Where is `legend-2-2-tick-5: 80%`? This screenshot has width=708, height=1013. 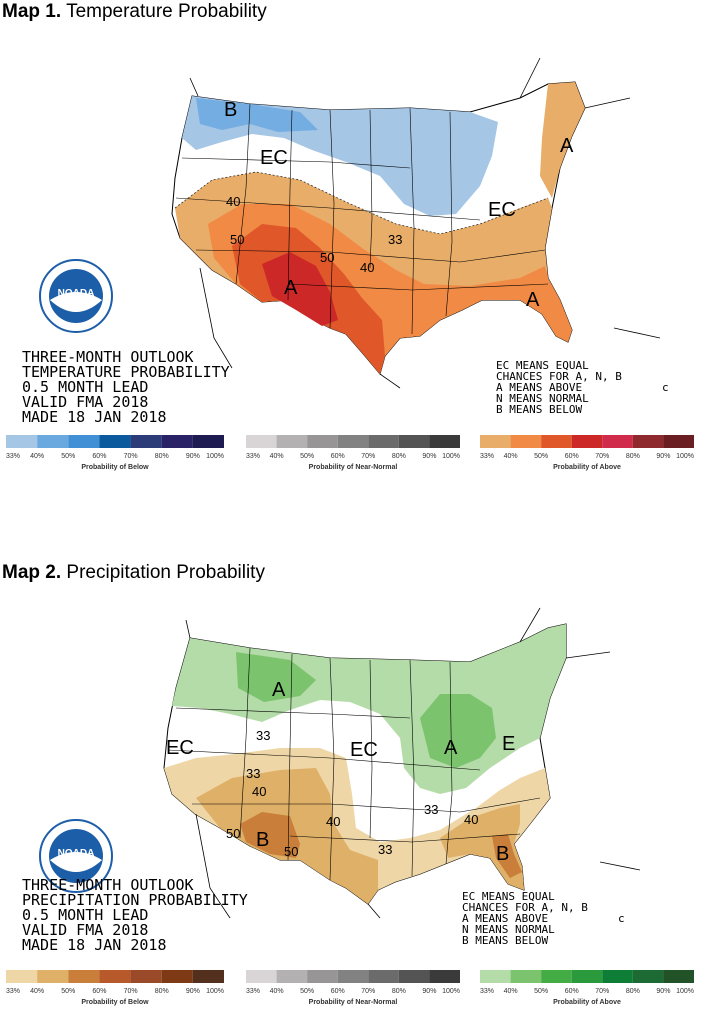 legend-2-2-tick-5: 80% is located at coordinates (633, 991).